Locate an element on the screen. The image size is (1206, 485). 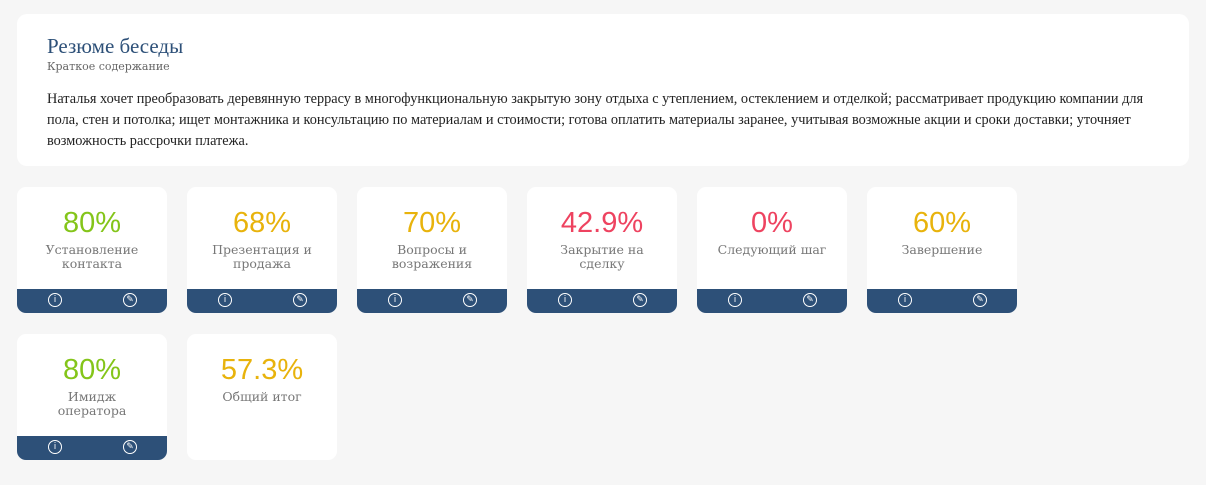
score-label: Закрытие на сделку is located at coordinates (602, 256).